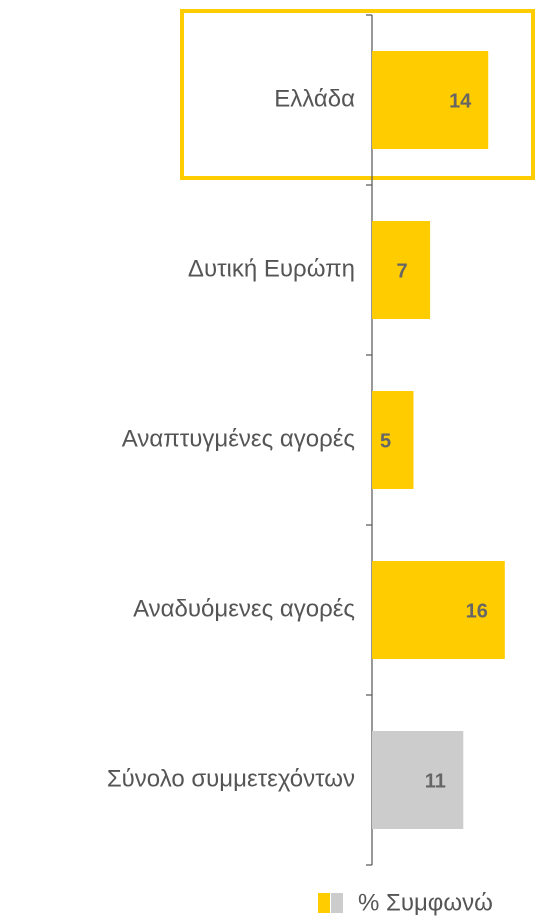 The image size is (537, 921). I want to click on value-label: 7, so click(402, 271).